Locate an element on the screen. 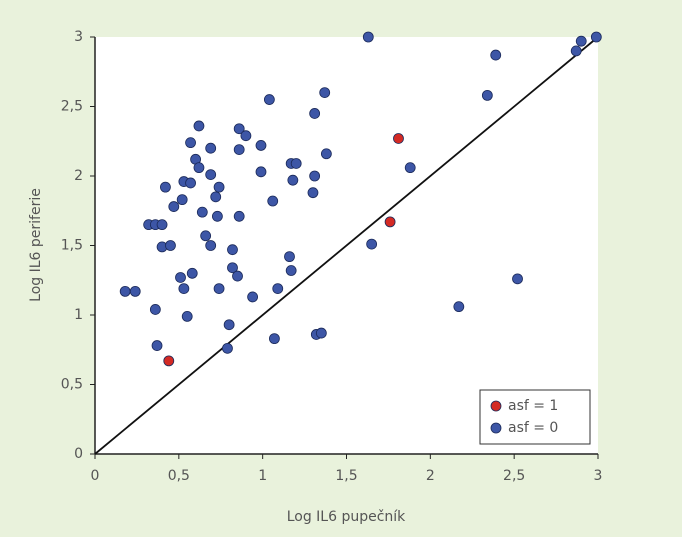 Image resolution: width=682 pixels, height=537 pixels. legend-label: asf = 0 is located at coordinates (533, 428).